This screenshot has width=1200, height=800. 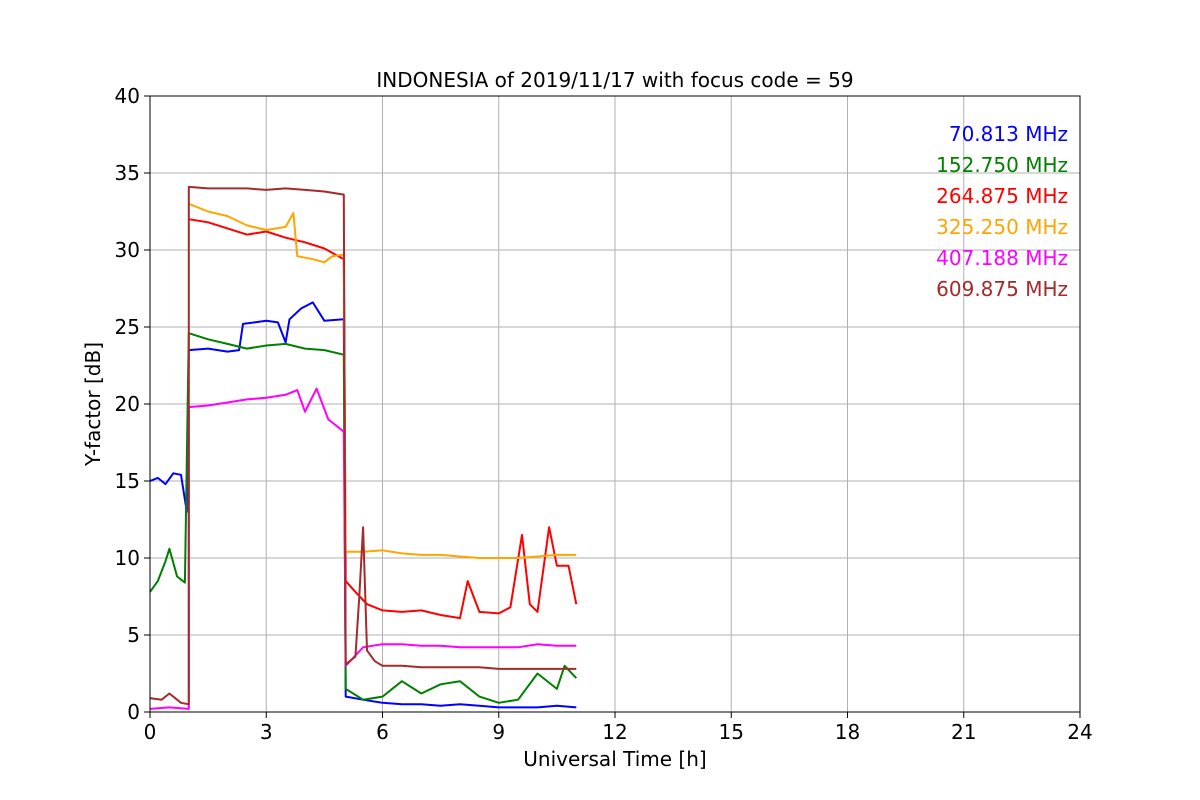 I want to click on y-axis-label: Y-factor [dB], so click(x=93, y=404).